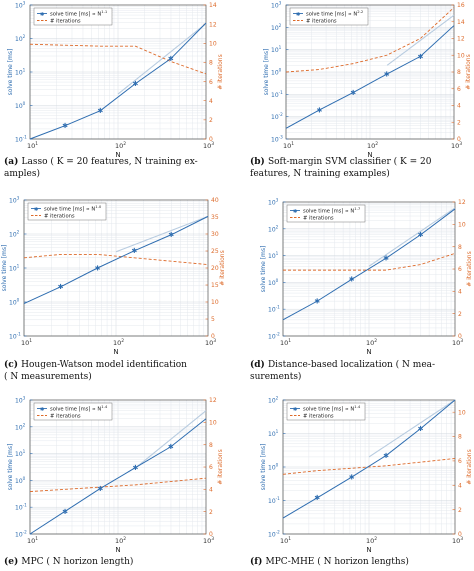 The height and width of the screenshot is (571, 474). Describe the element at coordinates (48, 377) in the screenshot. I see `caption-line: ( N measurements)` at that location.